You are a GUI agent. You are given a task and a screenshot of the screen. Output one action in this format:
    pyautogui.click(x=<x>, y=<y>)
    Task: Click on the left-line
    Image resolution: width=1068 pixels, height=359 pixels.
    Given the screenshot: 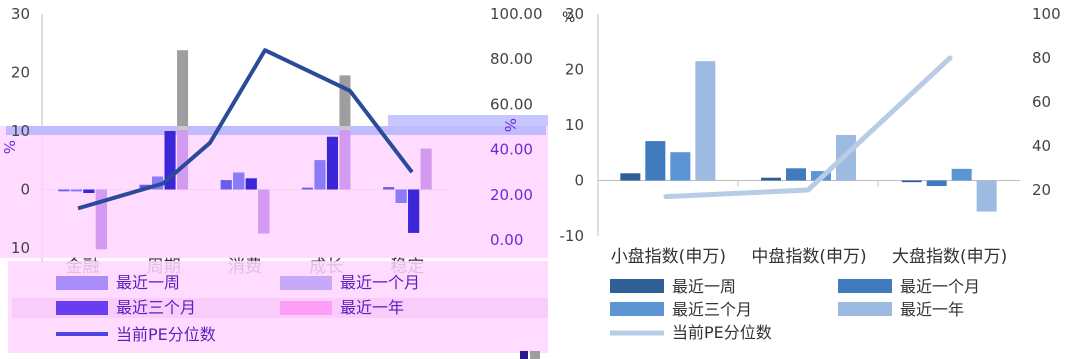 What is the action you would take?
    pyautogui.click(x=245, y=129)
    